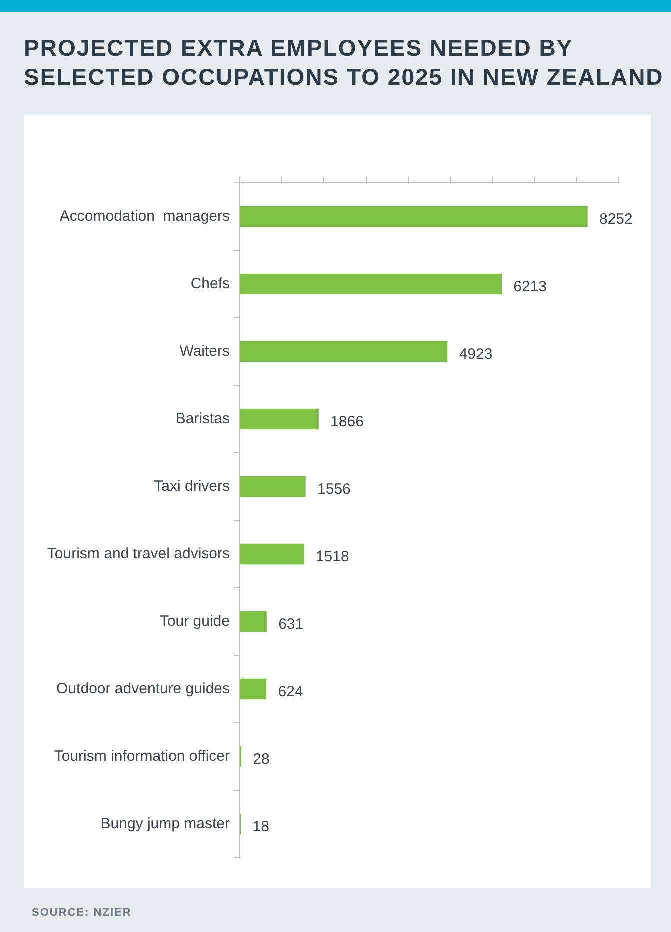 This screenshot has height=932, width=671. I want to click on data-label: 4923, so click(476, 354).